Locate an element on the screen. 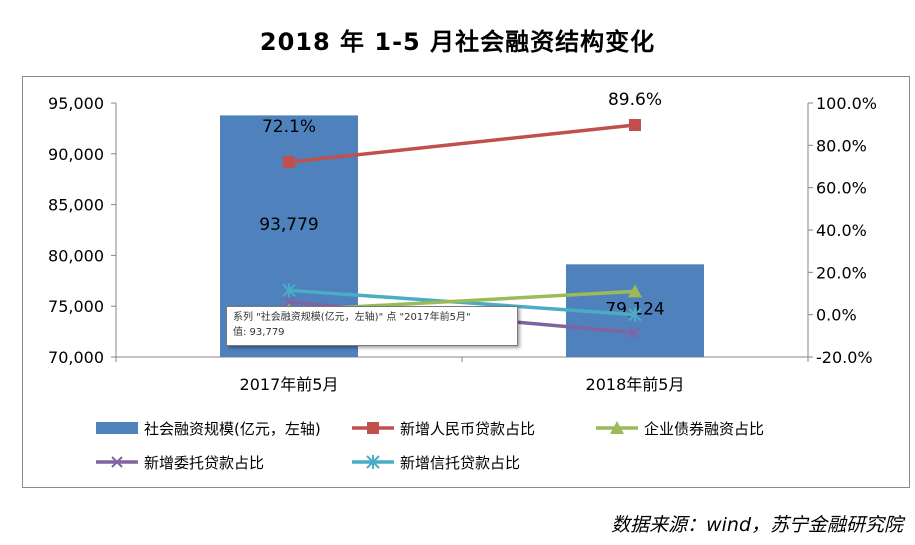  chart-title: 2018 年 1-5 月社会融资结构变化 is located at coordinates (457, 42).